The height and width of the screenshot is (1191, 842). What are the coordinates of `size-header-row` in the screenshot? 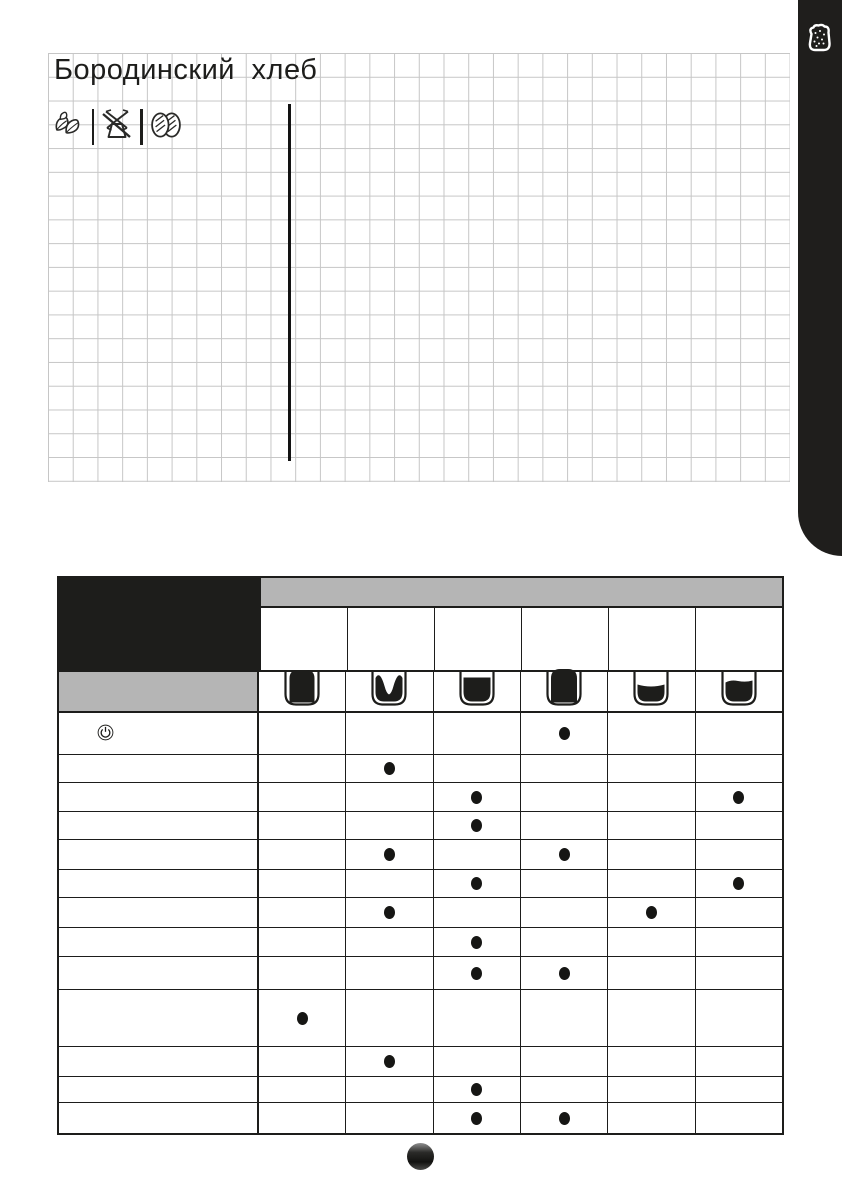 It's located at (521, 639).